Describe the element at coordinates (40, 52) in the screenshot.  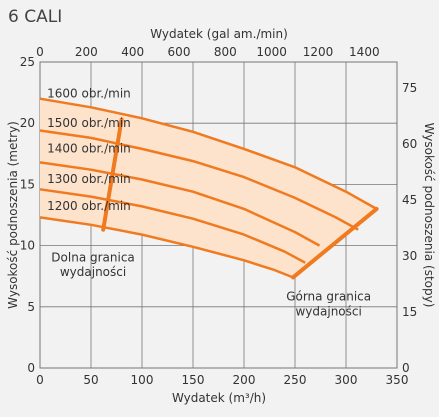
I see `x-tick-label-top: 0` at that location.